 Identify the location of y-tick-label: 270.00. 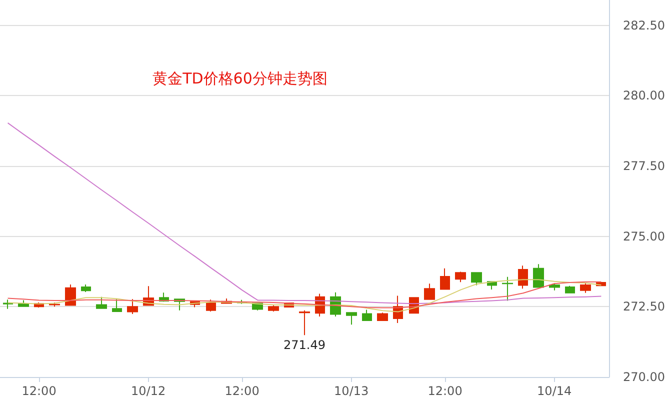
(644, 377).